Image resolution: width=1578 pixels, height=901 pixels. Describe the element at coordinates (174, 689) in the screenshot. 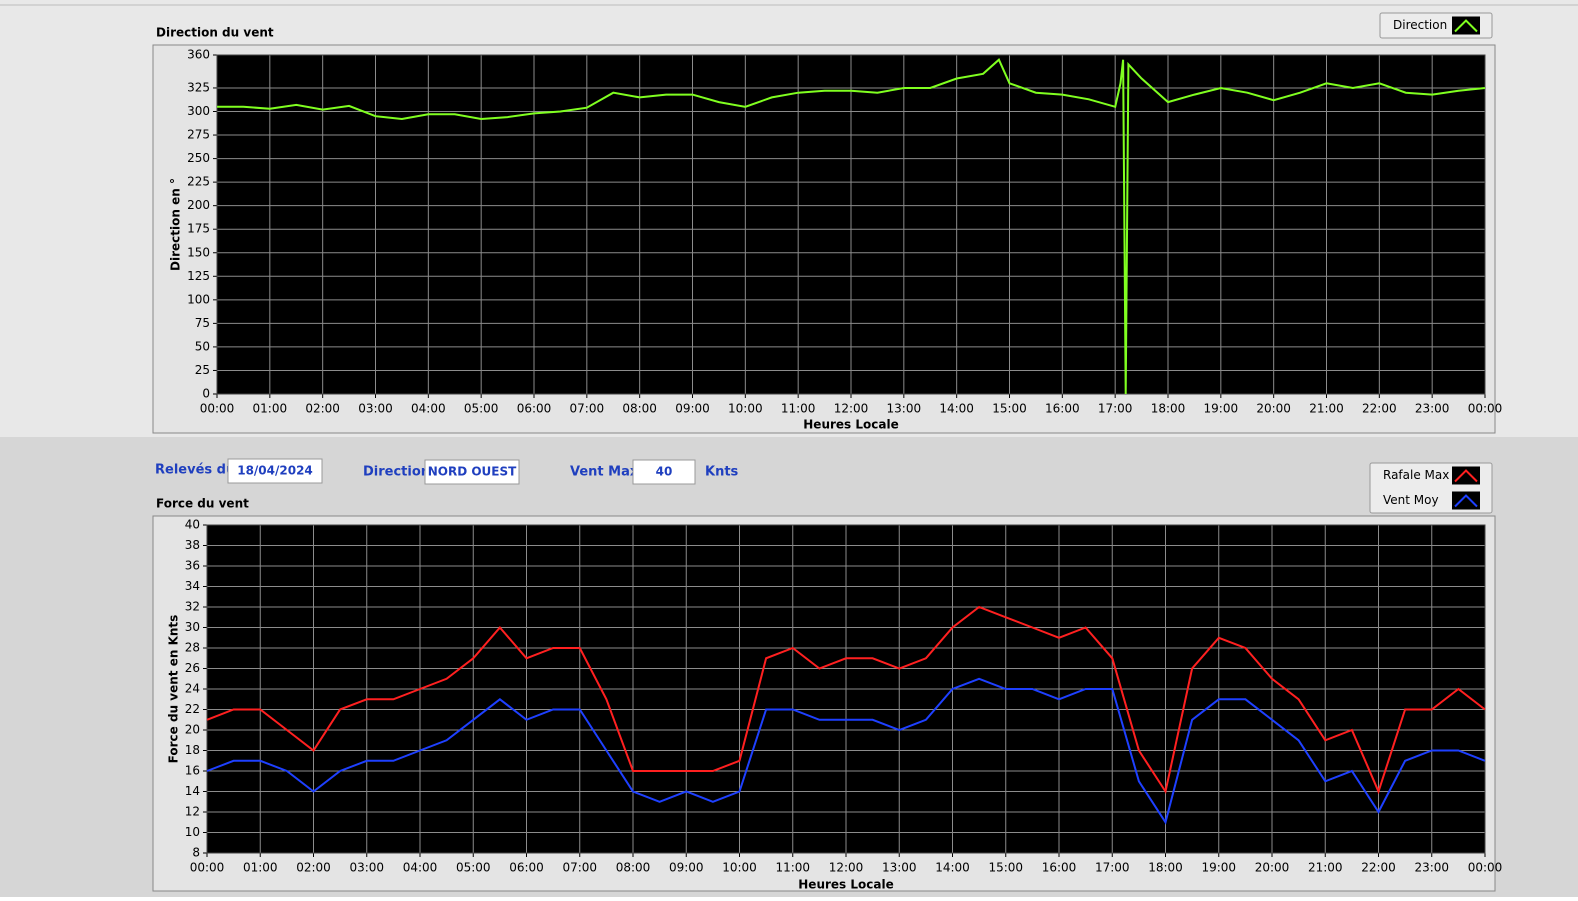

I see `y-axis-label: Force du vent en Knts` at that location.